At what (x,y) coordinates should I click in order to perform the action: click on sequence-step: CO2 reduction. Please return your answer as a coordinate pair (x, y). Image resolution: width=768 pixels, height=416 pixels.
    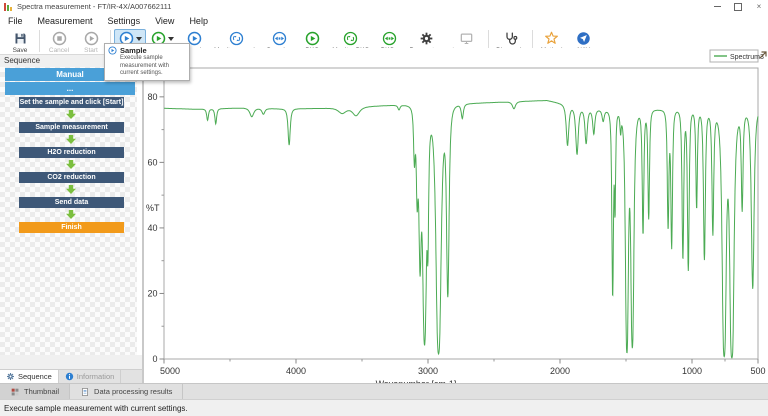
    Looking at the image, I should click on (71, 177).